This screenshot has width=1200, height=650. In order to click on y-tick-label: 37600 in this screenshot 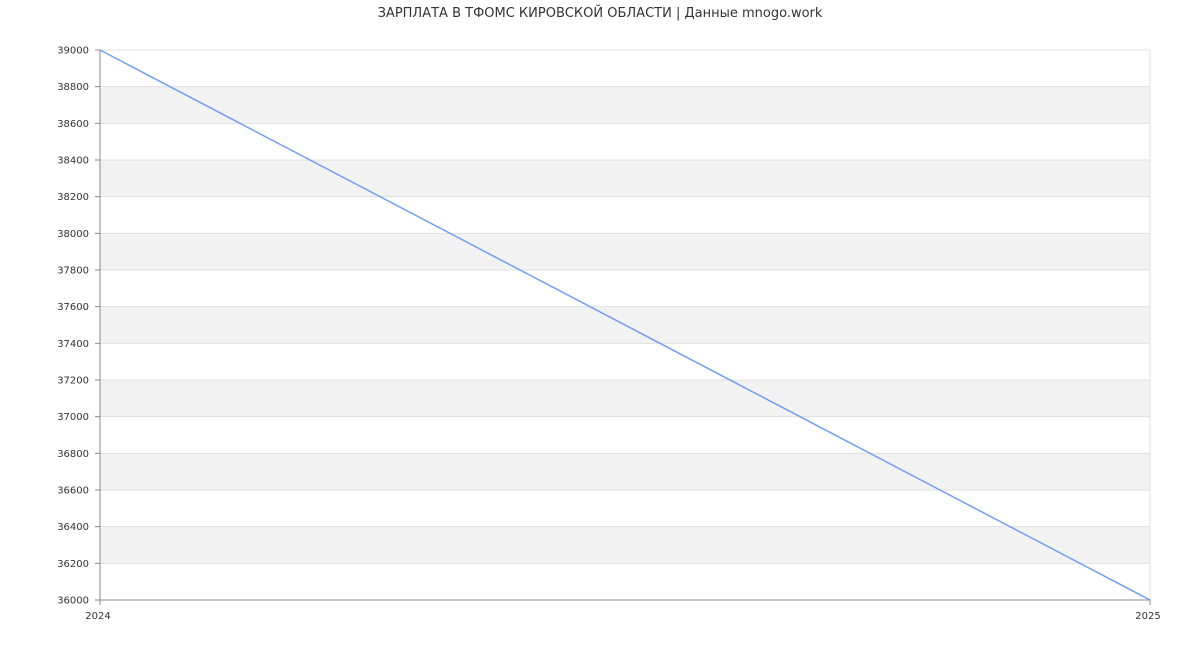, I will do `click(73, 307)`.